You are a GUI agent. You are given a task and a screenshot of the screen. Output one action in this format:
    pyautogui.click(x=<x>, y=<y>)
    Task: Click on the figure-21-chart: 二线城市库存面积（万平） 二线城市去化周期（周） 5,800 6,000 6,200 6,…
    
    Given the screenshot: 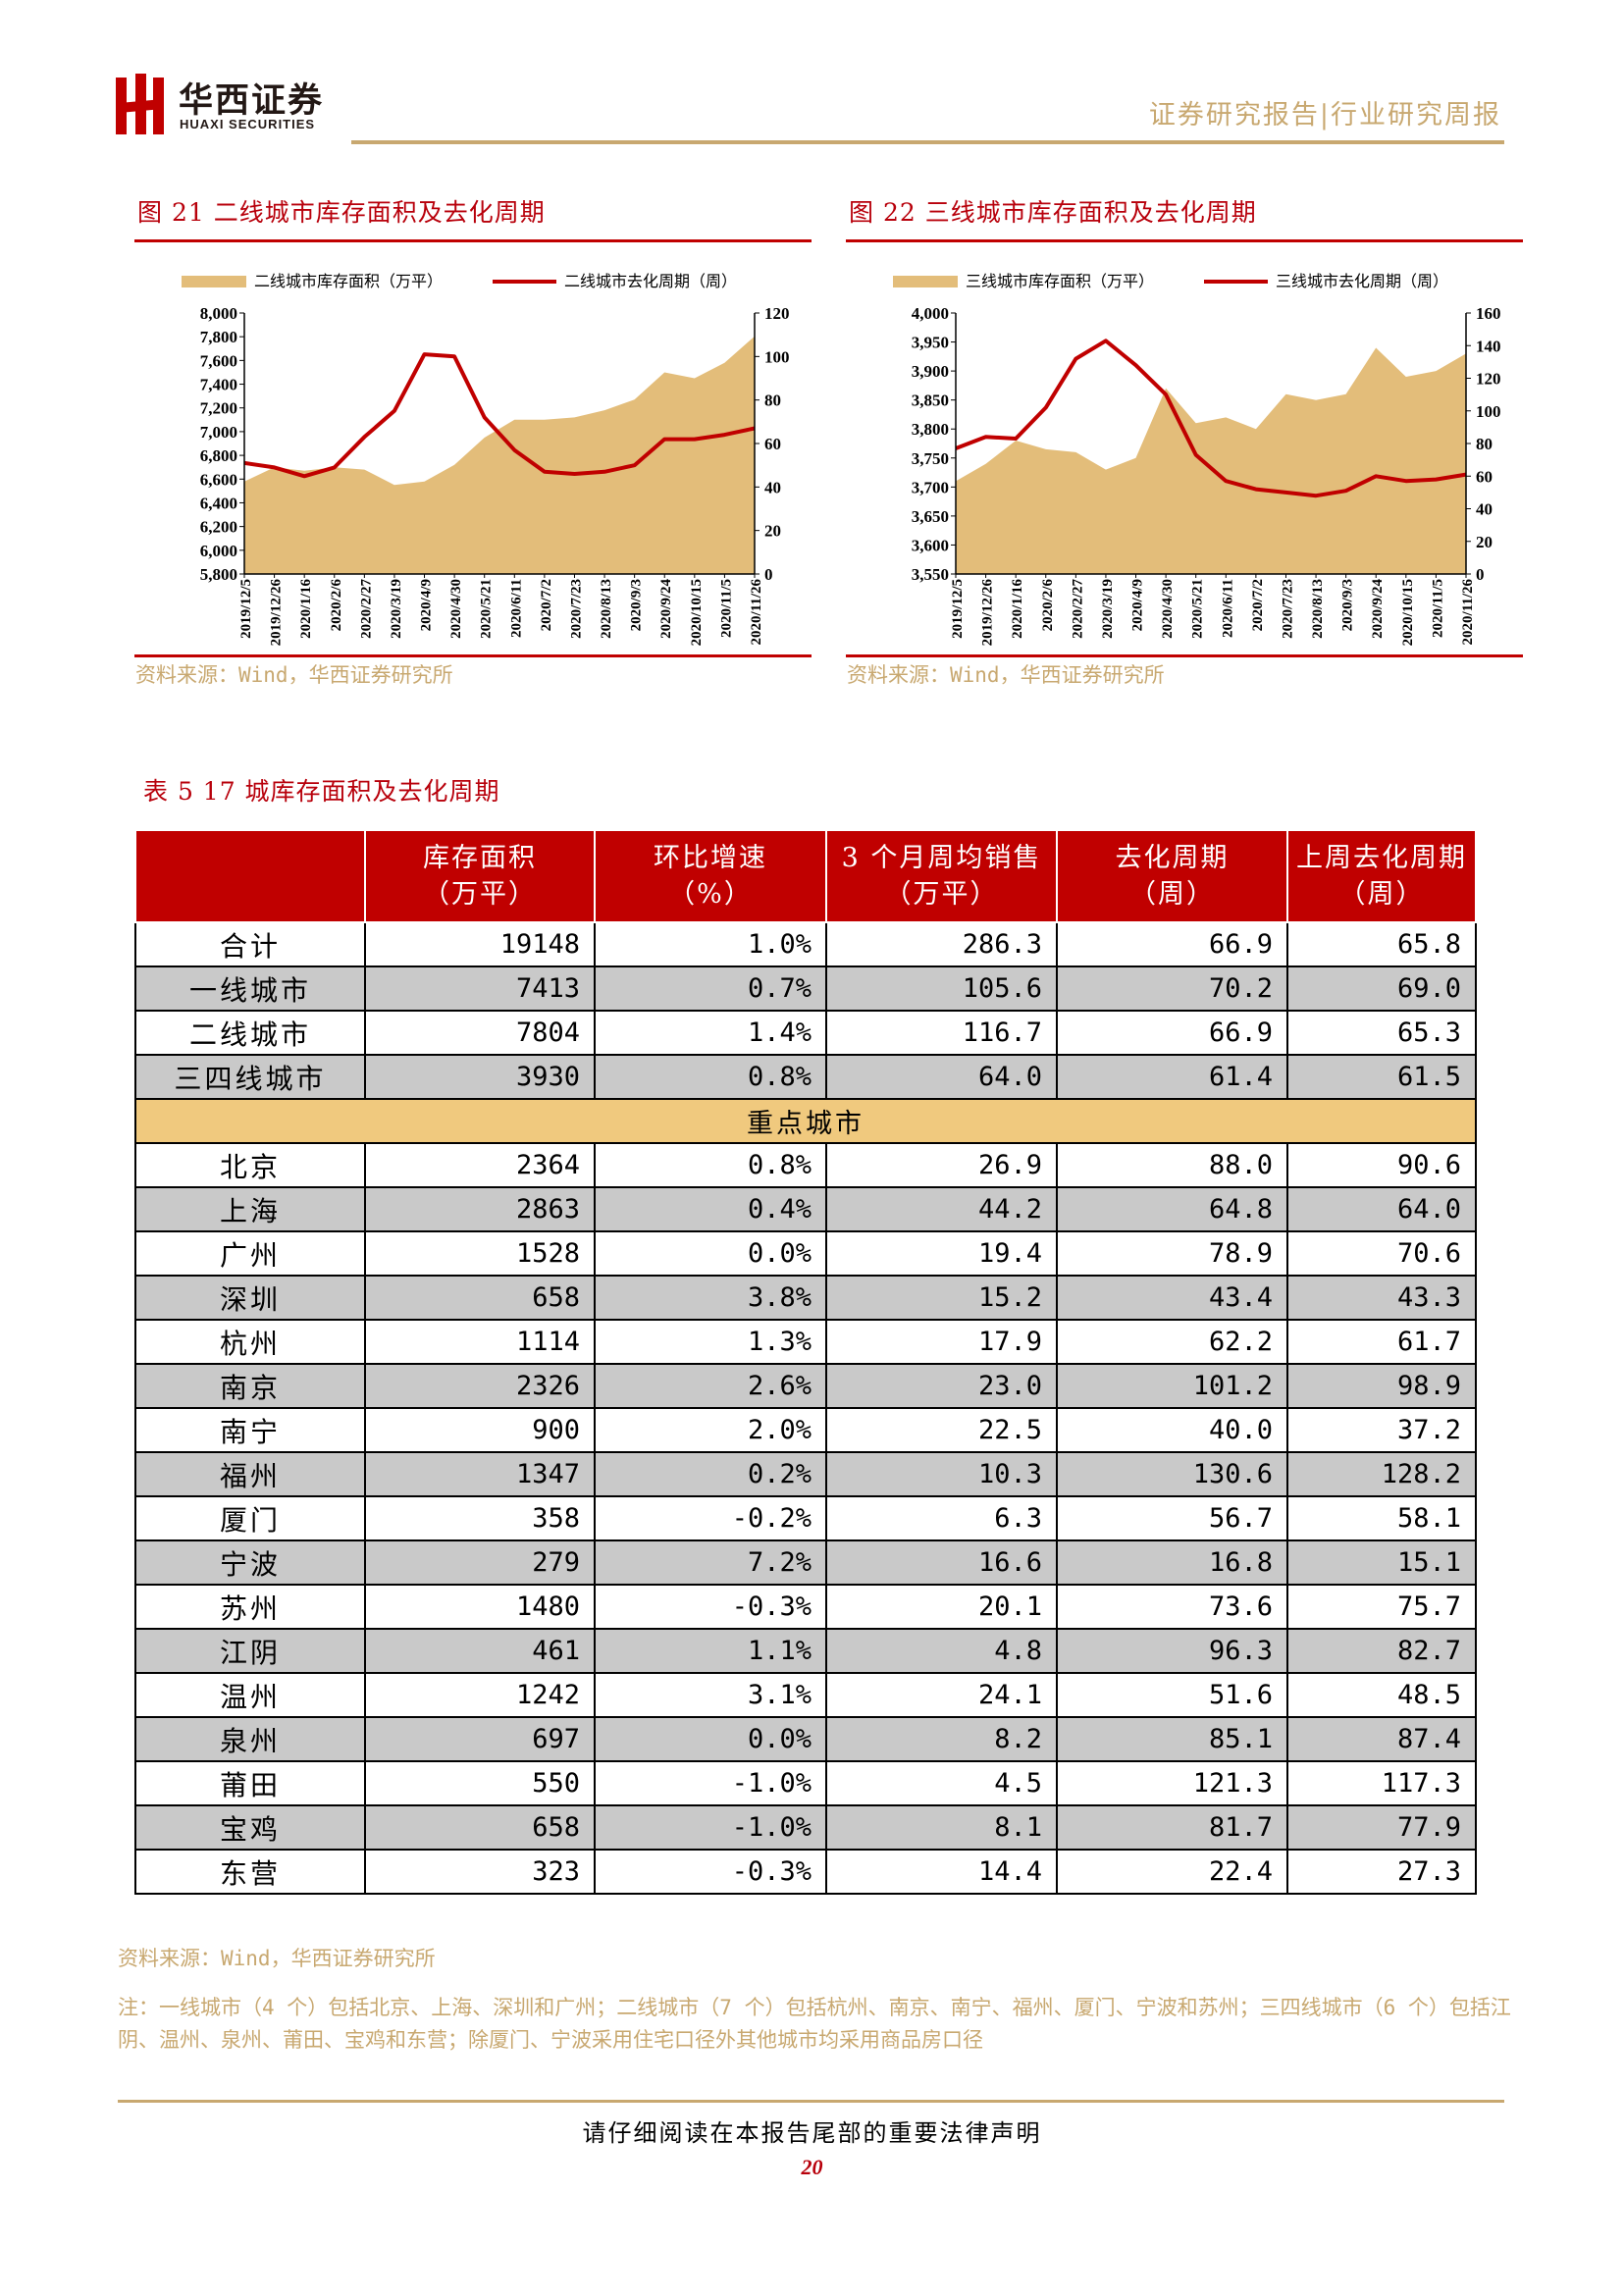 What is the action you would take?
    pyautogui.click(x=486, y=459)
    